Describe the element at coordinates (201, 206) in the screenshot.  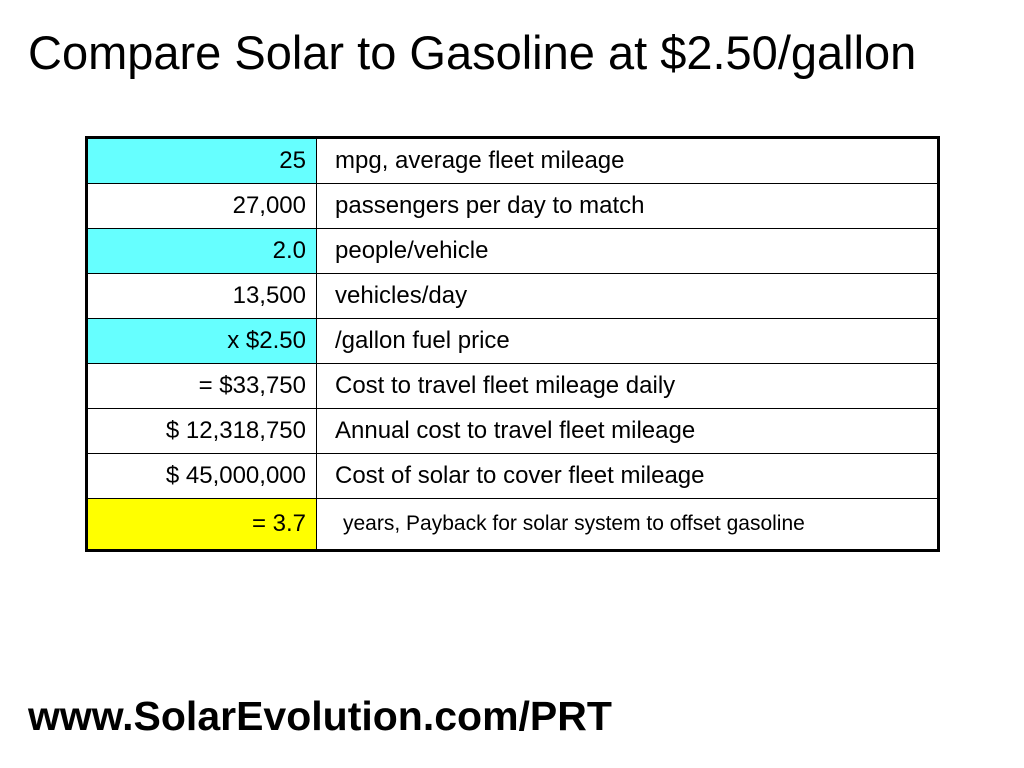
I see `row-value: 27,000` at that location.